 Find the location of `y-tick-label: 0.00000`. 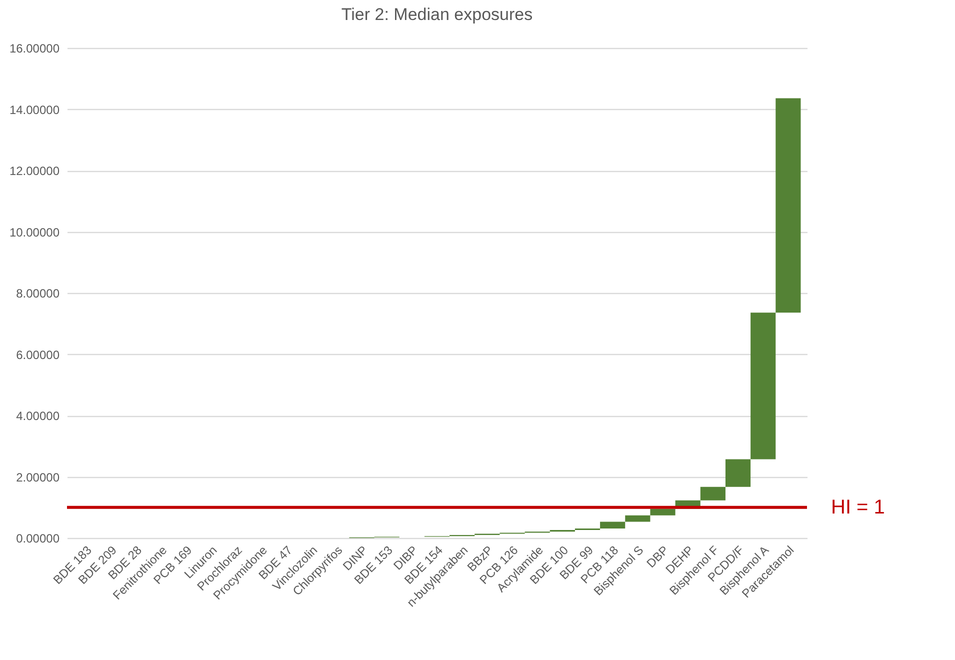

y-tick-label: 0.00000 is located at coordinates (38, 539).